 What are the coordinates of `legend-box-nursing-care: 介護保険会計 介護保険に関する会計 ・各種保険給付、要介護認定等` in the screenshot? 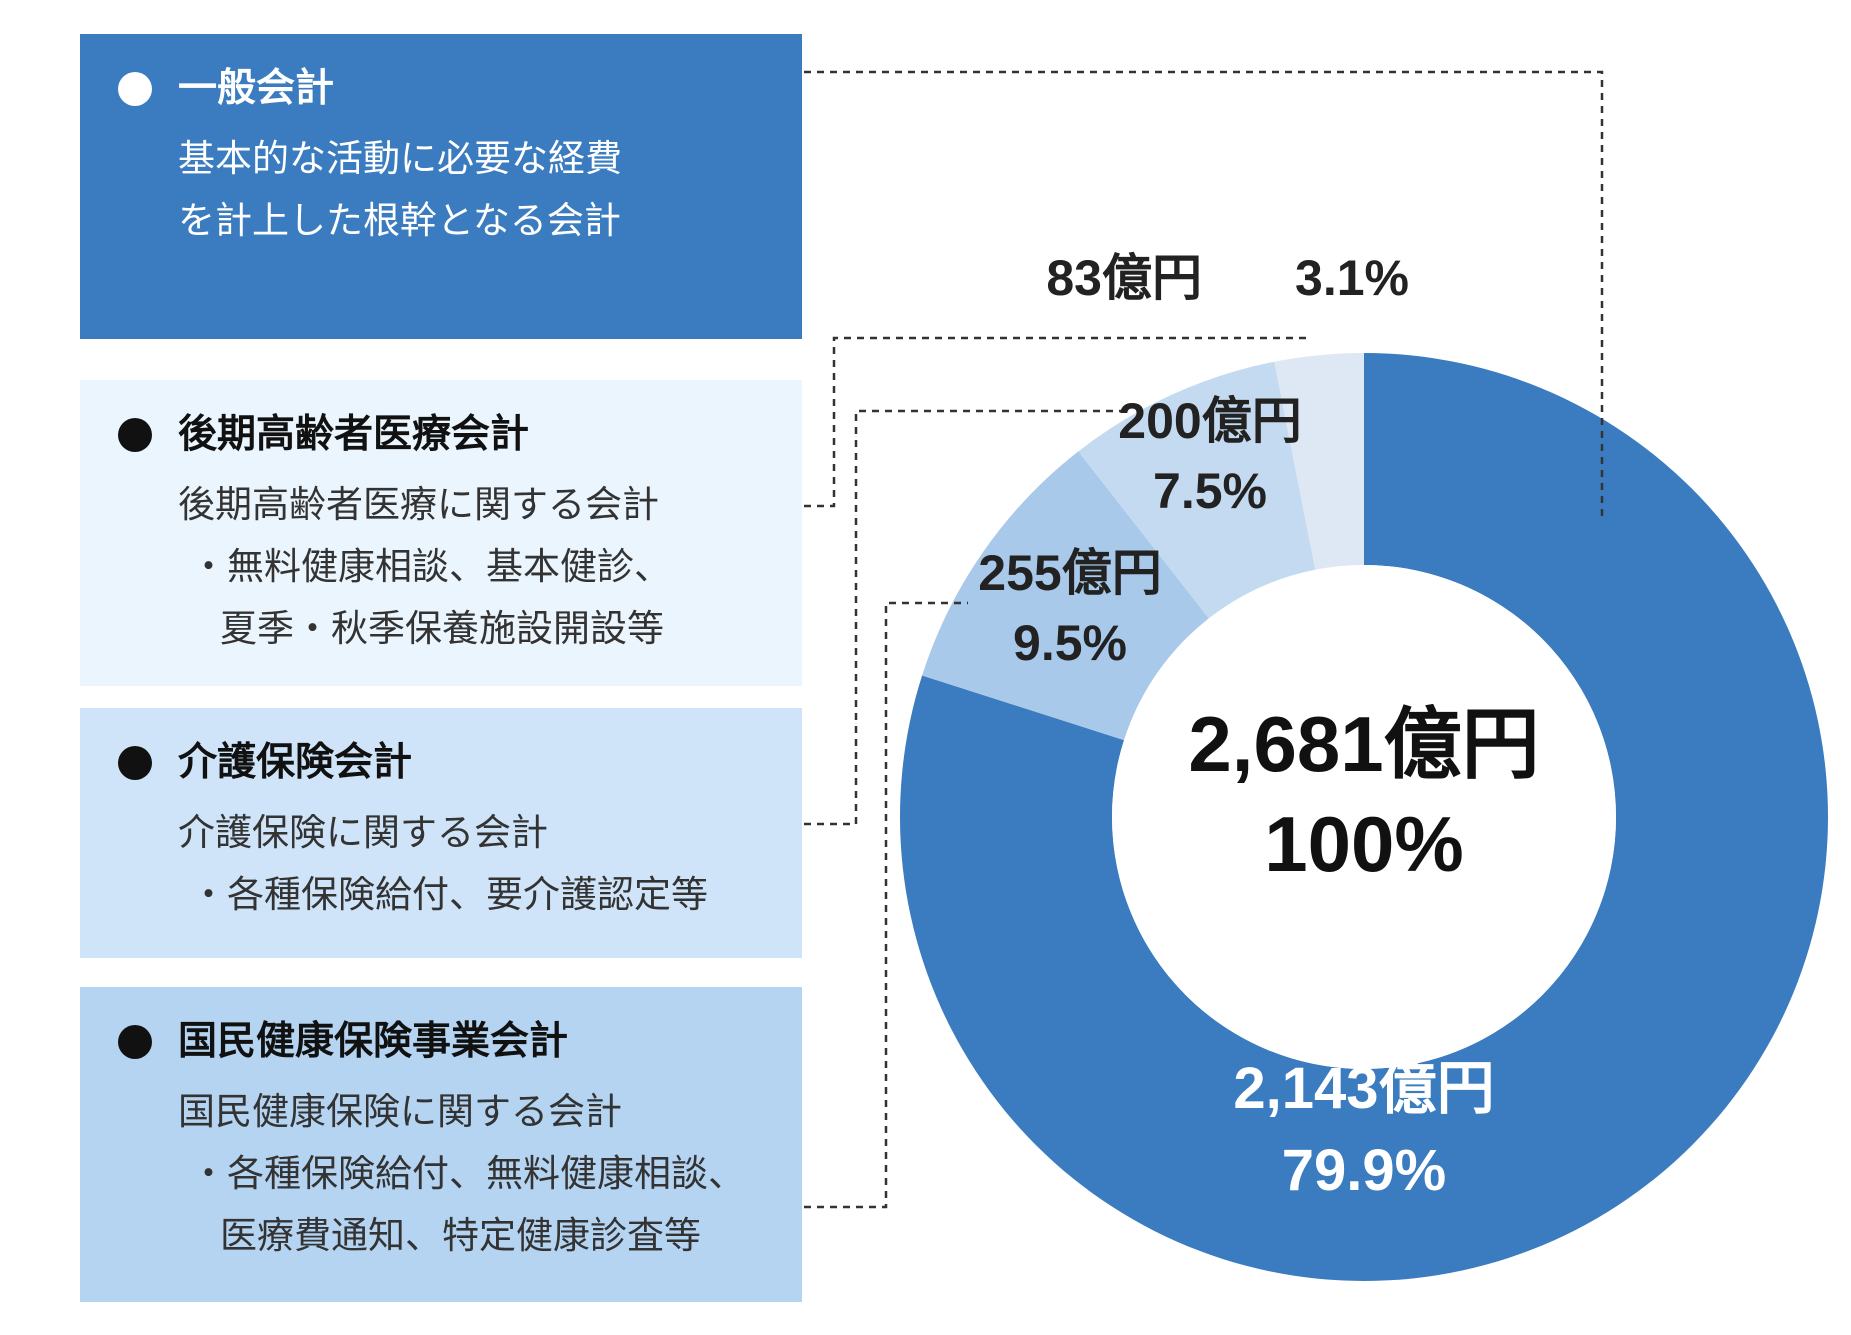 It's located at (441, 833).